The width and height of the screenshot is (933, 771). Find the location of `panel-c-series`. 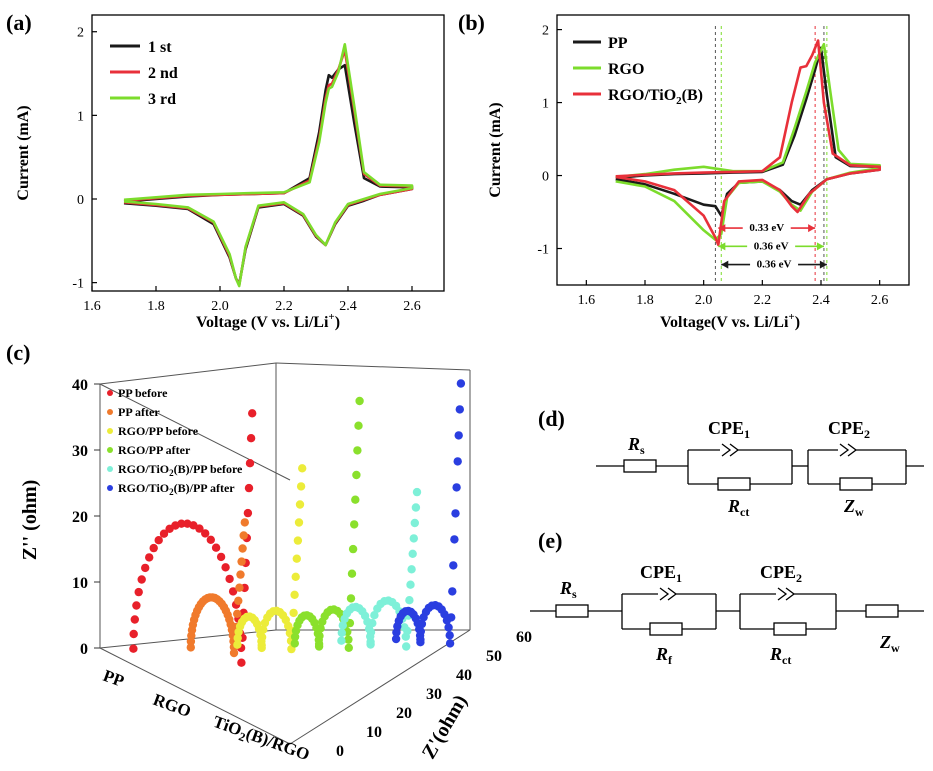

panel-c-series is located at coordinates (297, 523).